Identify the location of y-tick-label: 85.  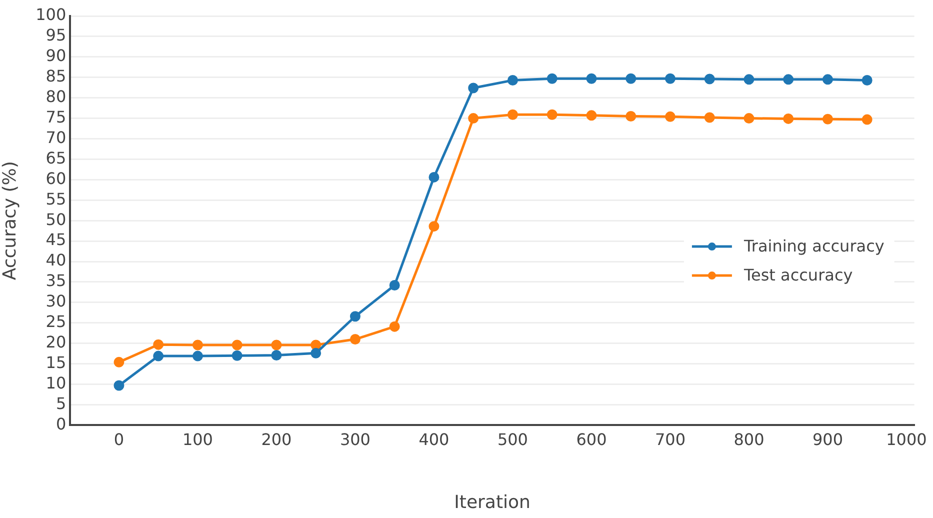
(56, 76).